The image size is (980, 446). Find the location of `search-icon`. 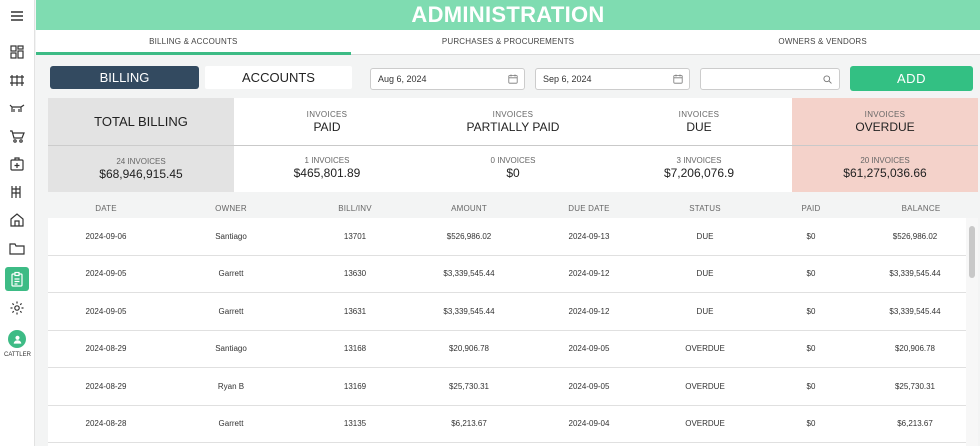

search-icon is located at coordinates (827, 79).